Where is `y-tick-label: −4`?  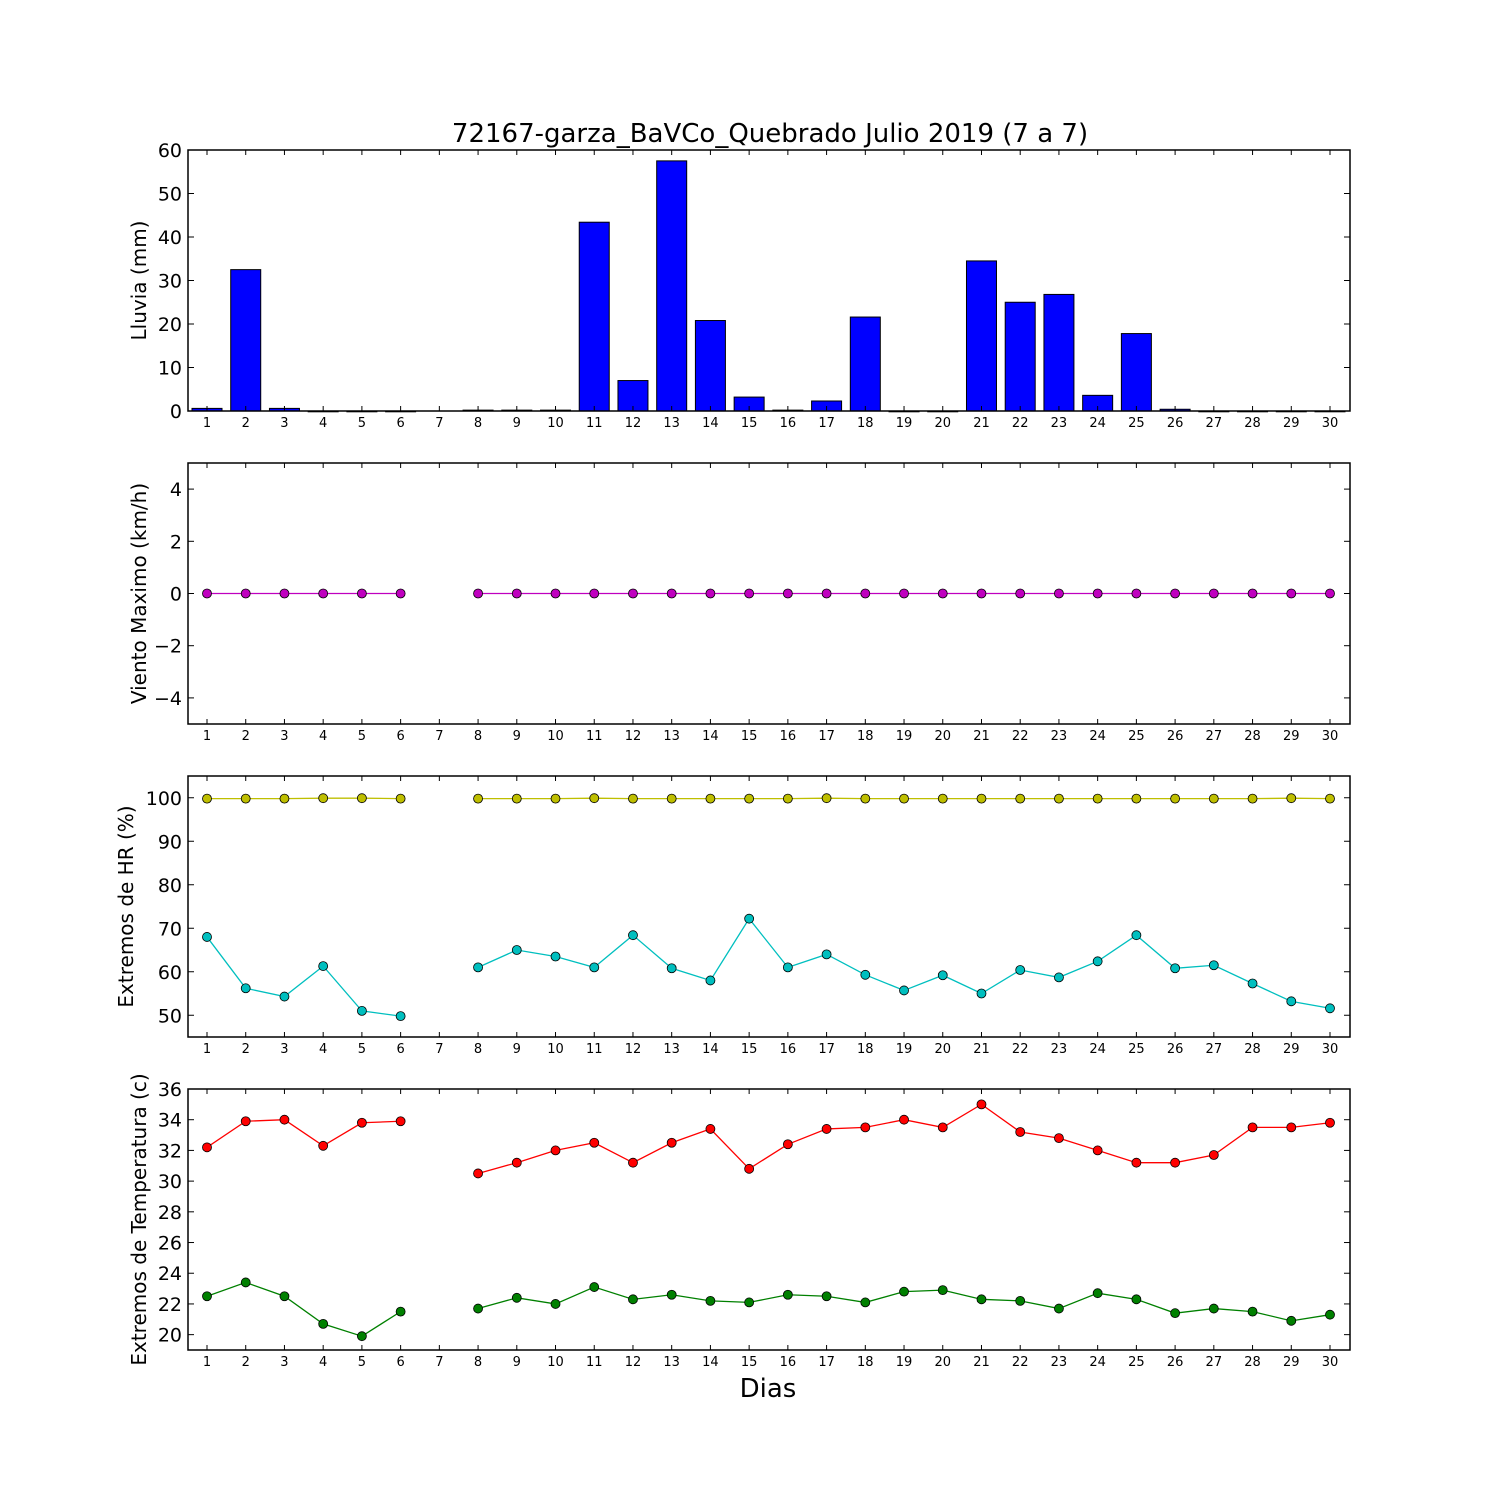
y-tick-label: −4 is located at coordinates (168, 699).